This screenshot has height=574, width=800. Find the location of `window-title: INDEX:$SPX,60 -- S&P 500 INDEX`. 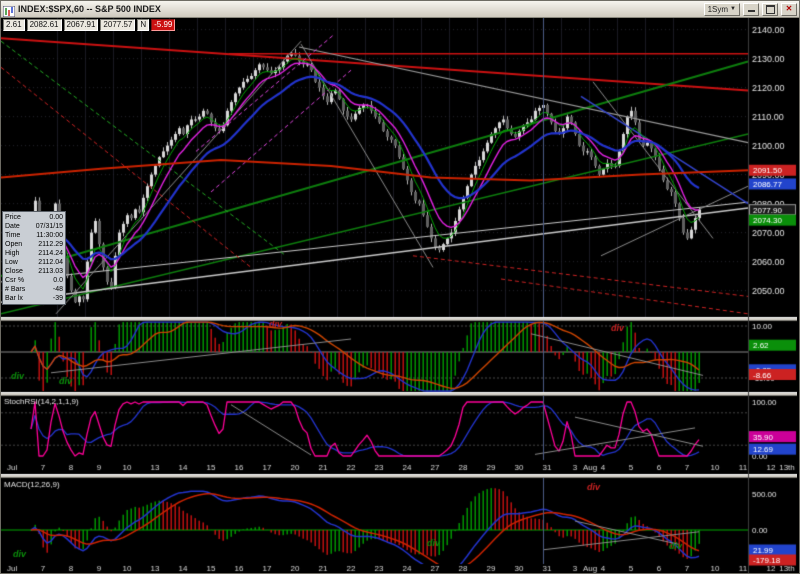

window-title: INDEX:$SPX,60 -- S&P 500 INDEX is located at coordinates (89, 9).